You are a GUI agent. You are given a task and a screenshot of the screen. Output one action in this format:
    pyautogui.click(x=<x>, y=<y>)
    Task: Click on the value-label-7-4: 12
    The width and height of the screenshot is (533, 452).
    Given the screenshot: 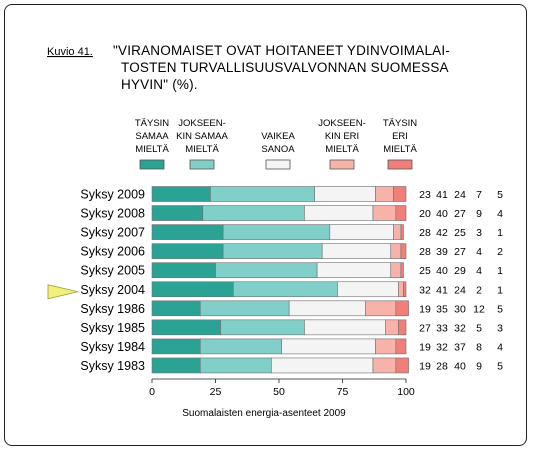 What is the action you would take?
    pyautogui.click(x=479, y=309)
    